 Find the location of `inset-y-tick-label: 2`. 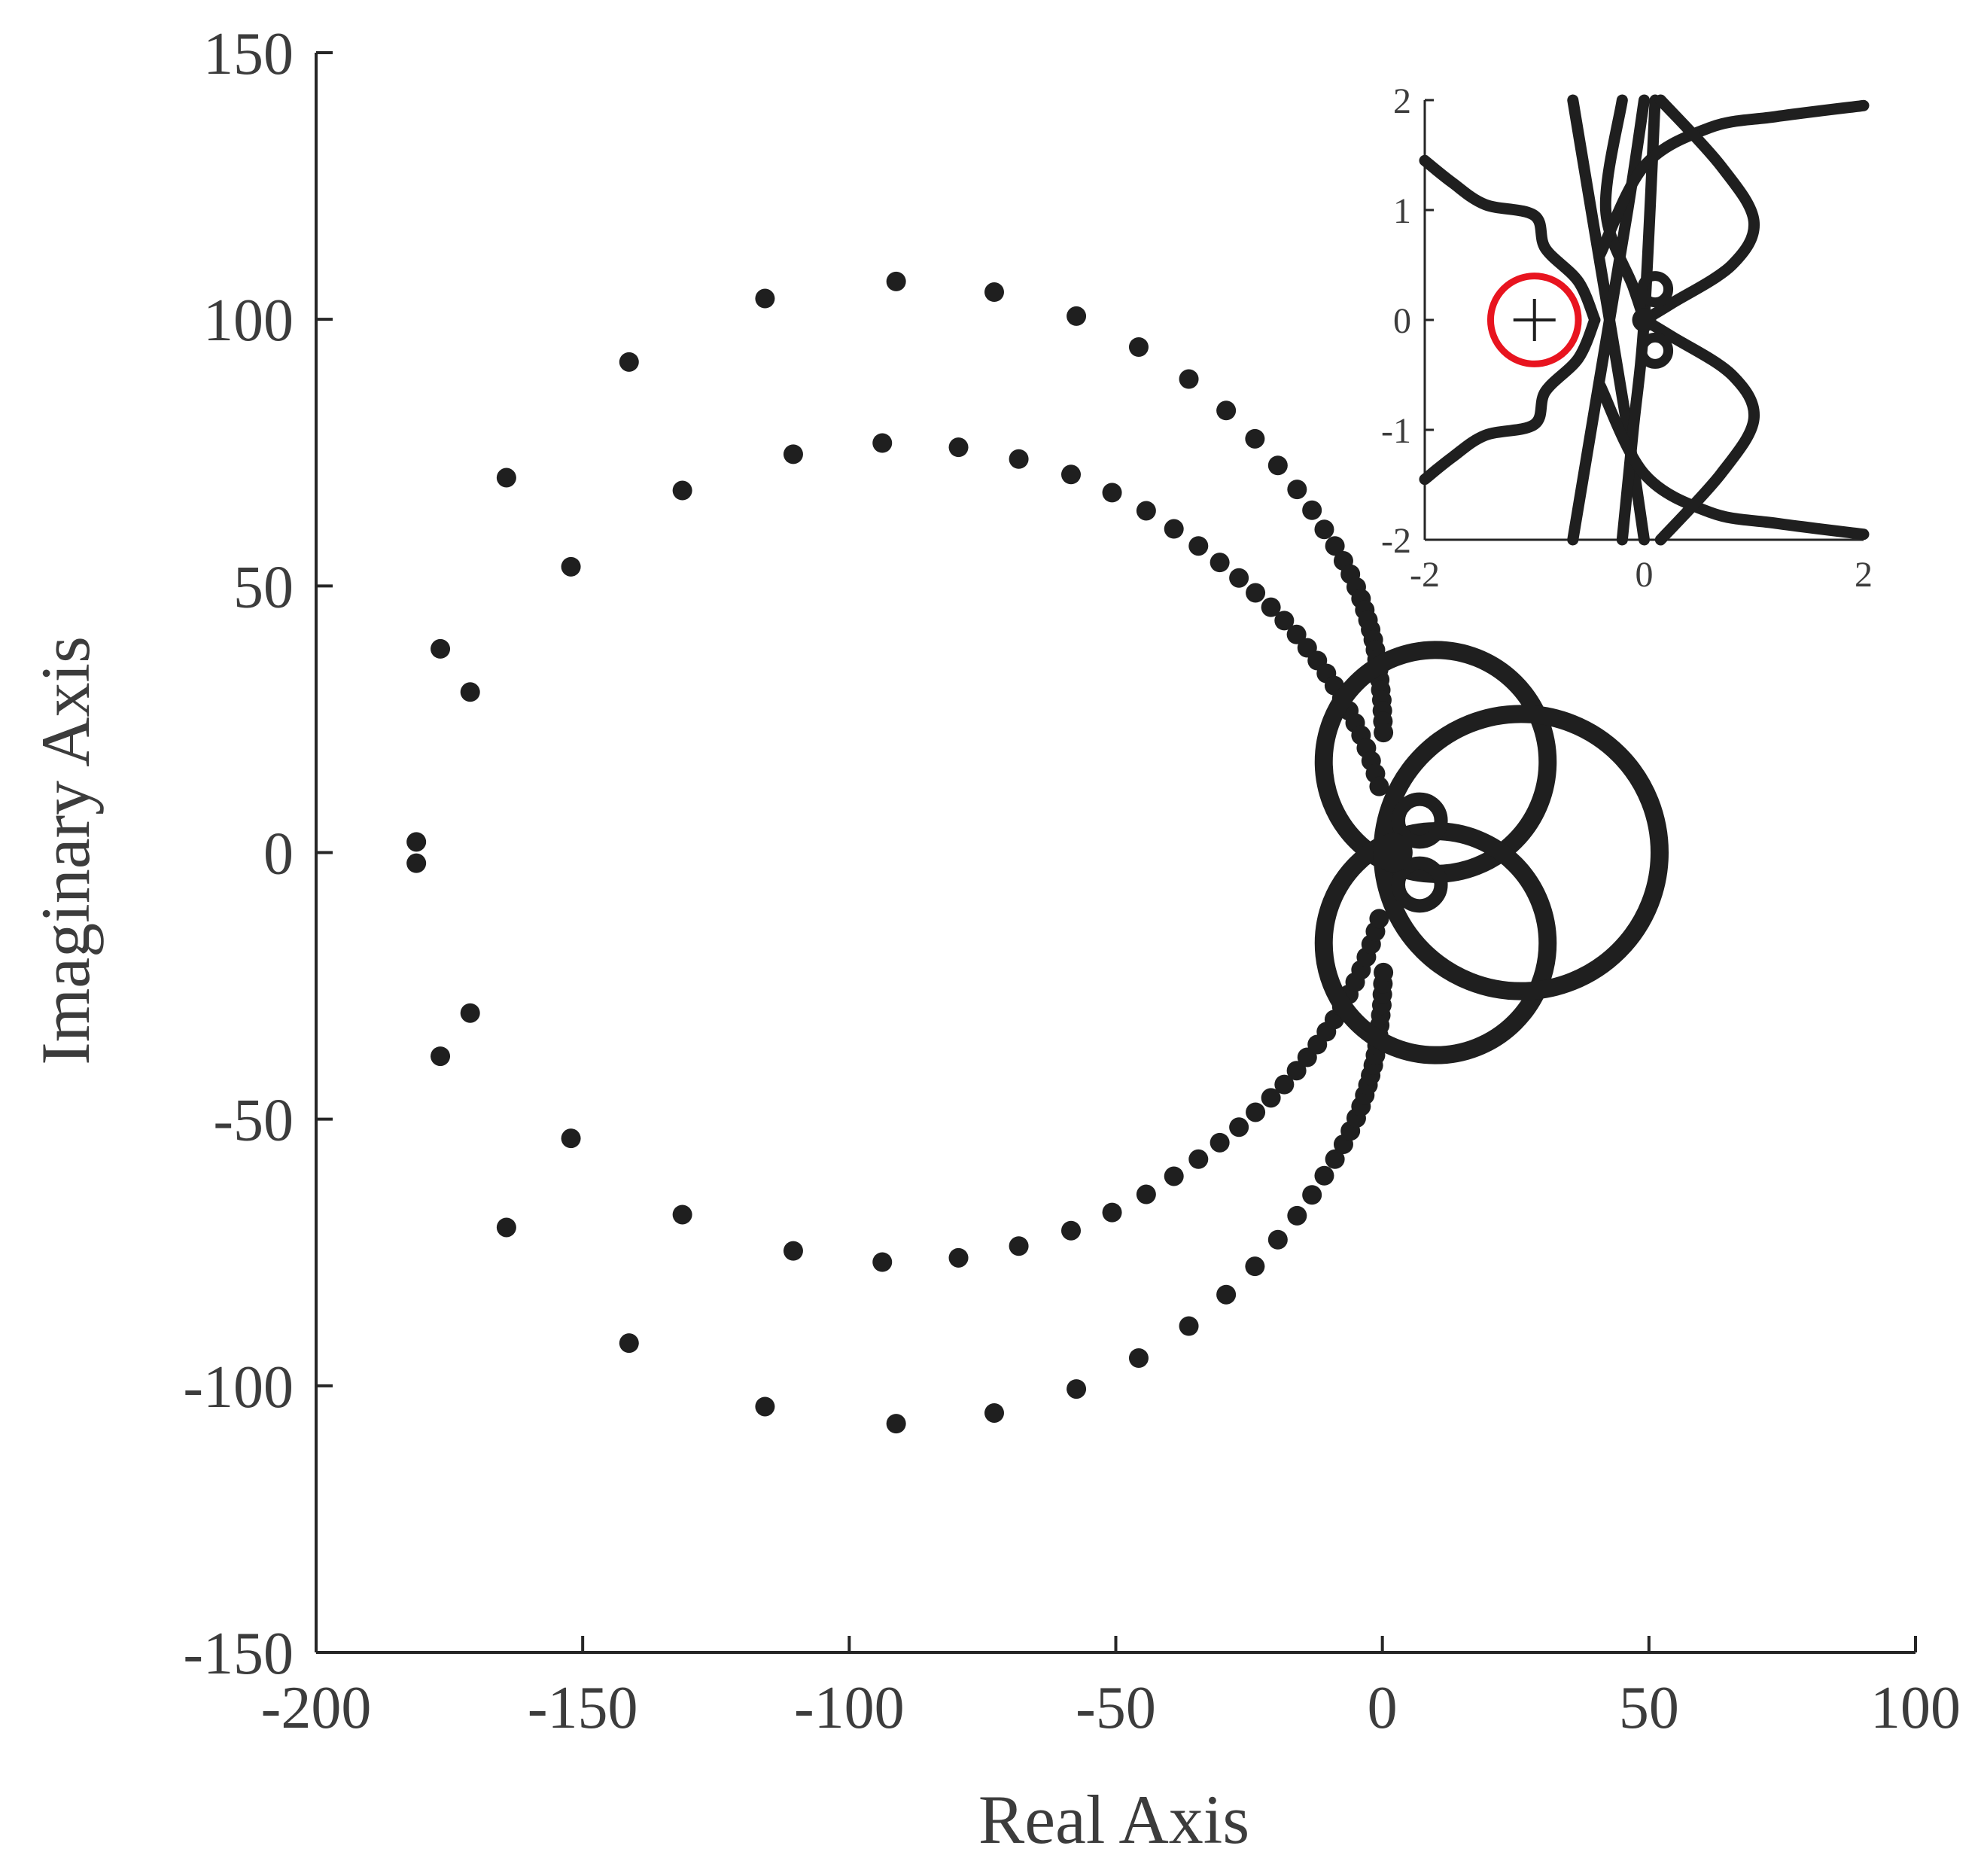

inset-y-tick-label: 2 is located at coordinates (1402, 101).